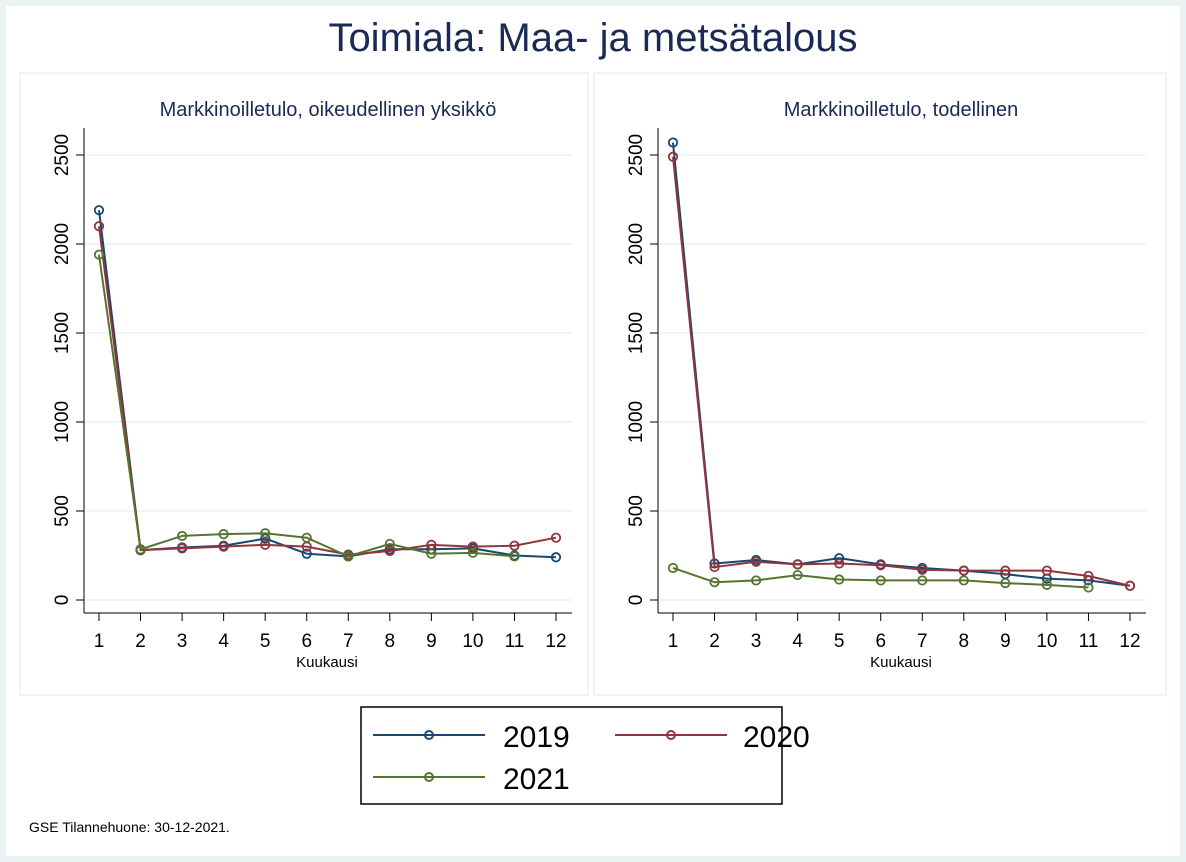  What do you see at coordinates (901, 110) in the screenshot?
I see `panel-title: Markkinoilletulo, todellinen` at bounding box center [901, 110].